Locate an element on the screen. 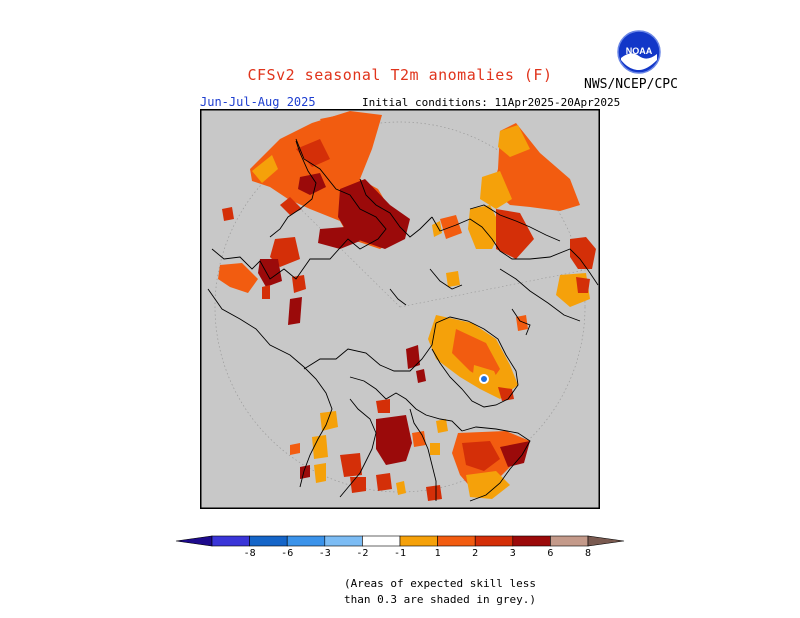 This screenshot has height=618, width=800. north-america-anomalies is located at coordinates (410, 450).